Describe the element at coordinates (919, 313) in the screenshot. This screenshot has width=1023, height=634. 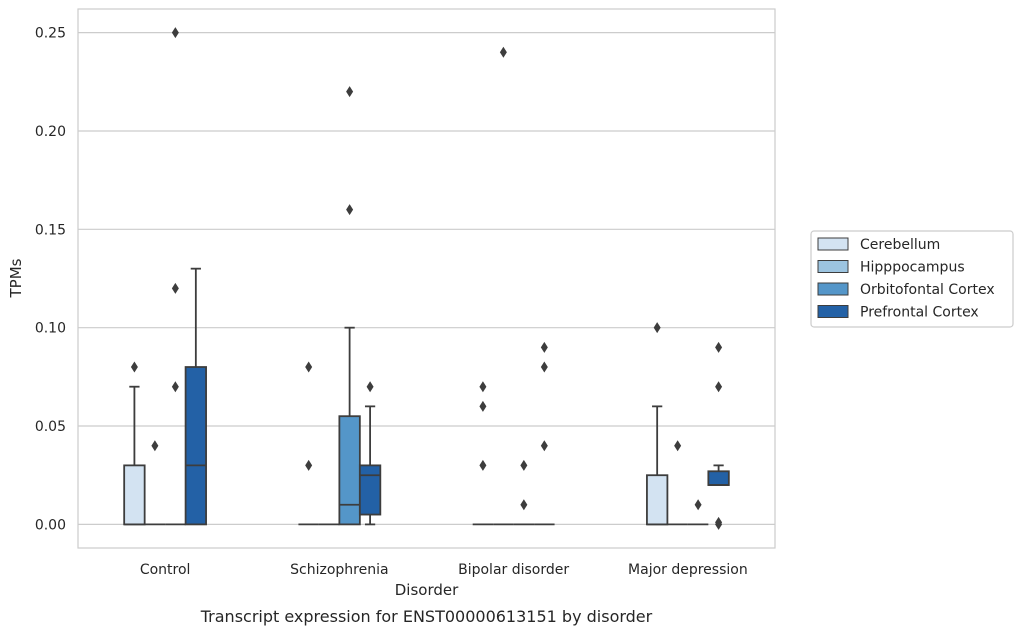
I see `legend-label: Prefrontal Cortex` at that location.